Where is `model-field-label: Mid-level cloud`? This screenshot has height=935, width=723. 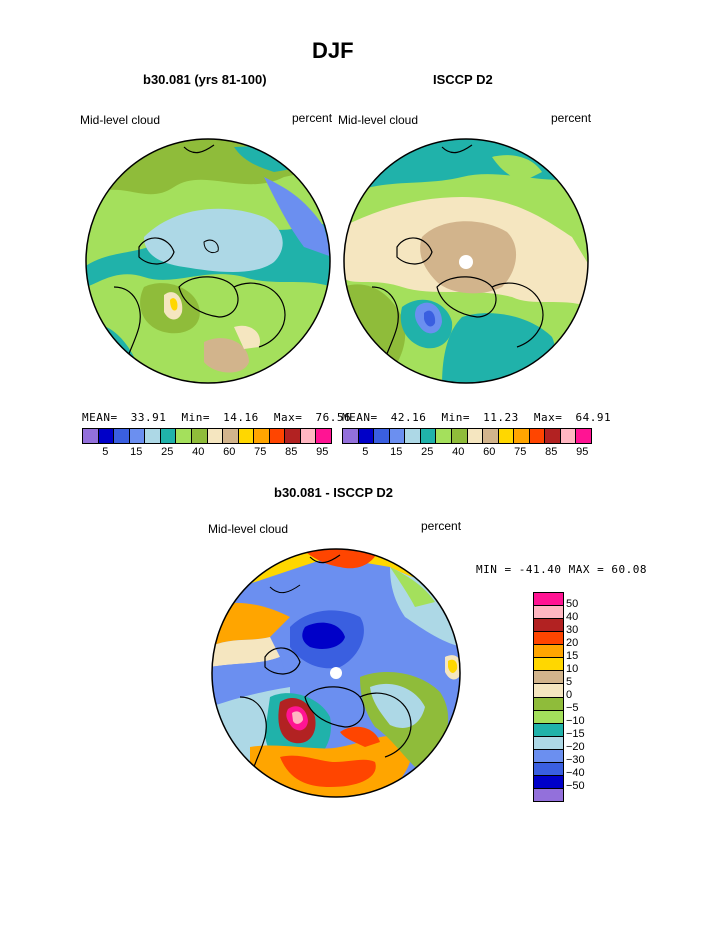
model-field-label: Mid-level cloud is located at coordinates (120, 120).